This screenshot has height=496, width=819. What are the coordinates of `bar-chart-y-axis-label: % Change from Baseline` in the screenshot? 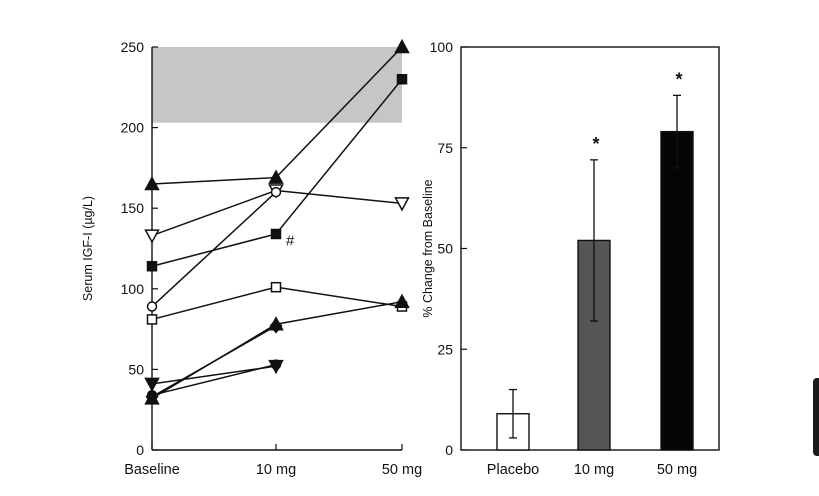 It's located at (428, 248).